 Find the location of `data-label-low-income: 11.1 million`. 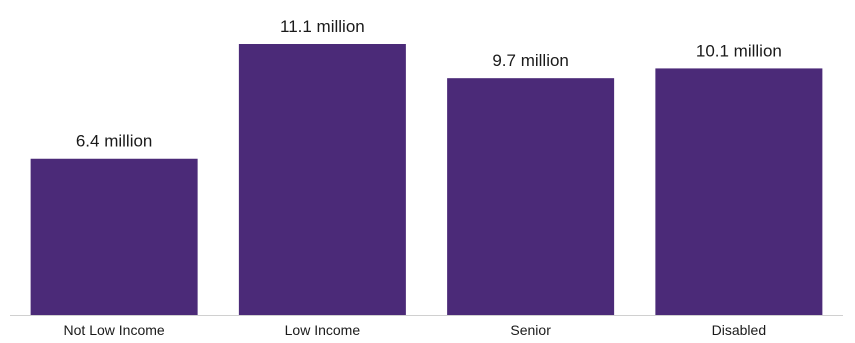

data-label-low-income: 11.1 million is located at coordinates (322, 26).